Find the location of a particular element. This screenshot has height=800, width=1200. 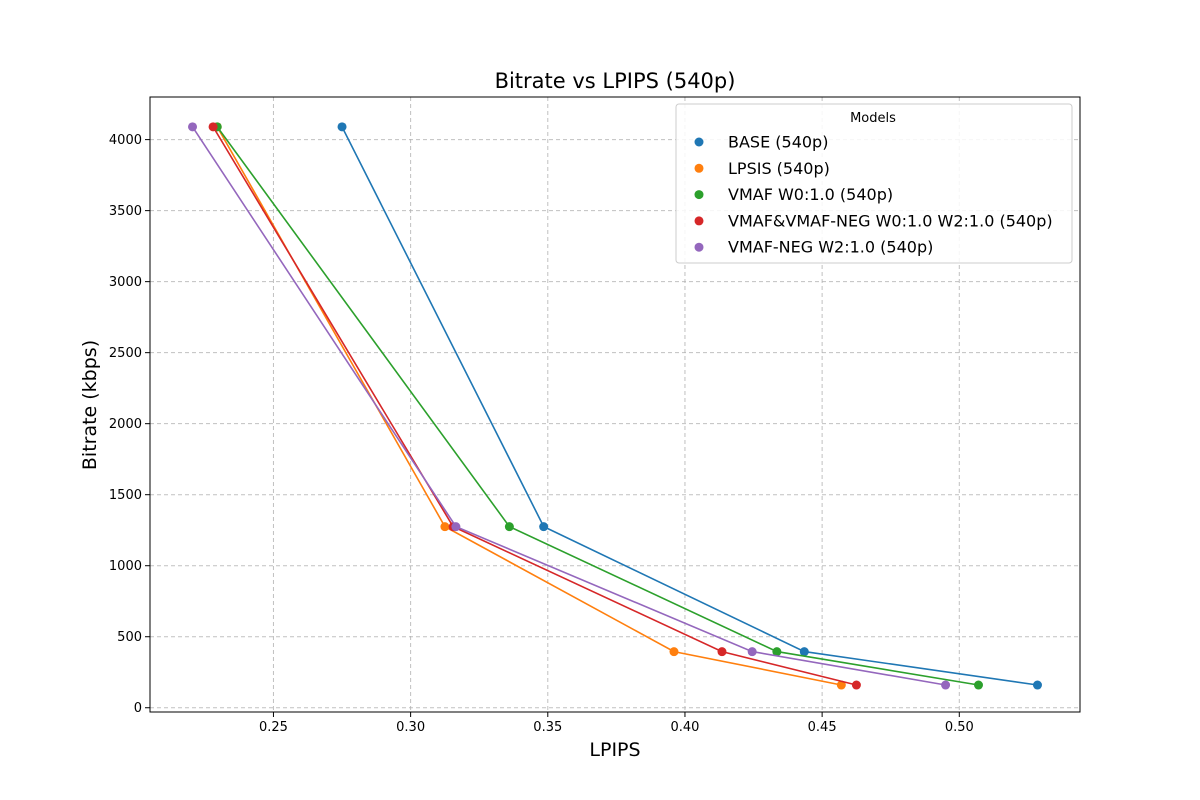

legend-label: VMAF-NEG W2:1.0 (540p) is located at coordinates (830, 247).